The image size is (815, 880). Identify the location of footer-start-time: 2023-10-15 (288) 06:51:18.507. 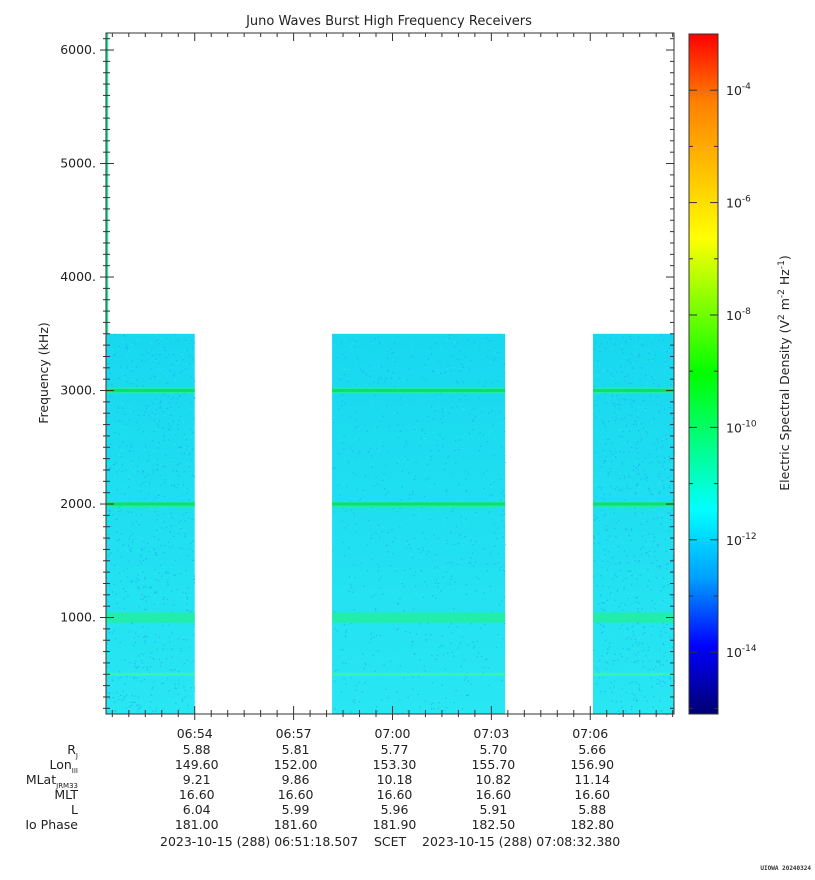
(259, 841).